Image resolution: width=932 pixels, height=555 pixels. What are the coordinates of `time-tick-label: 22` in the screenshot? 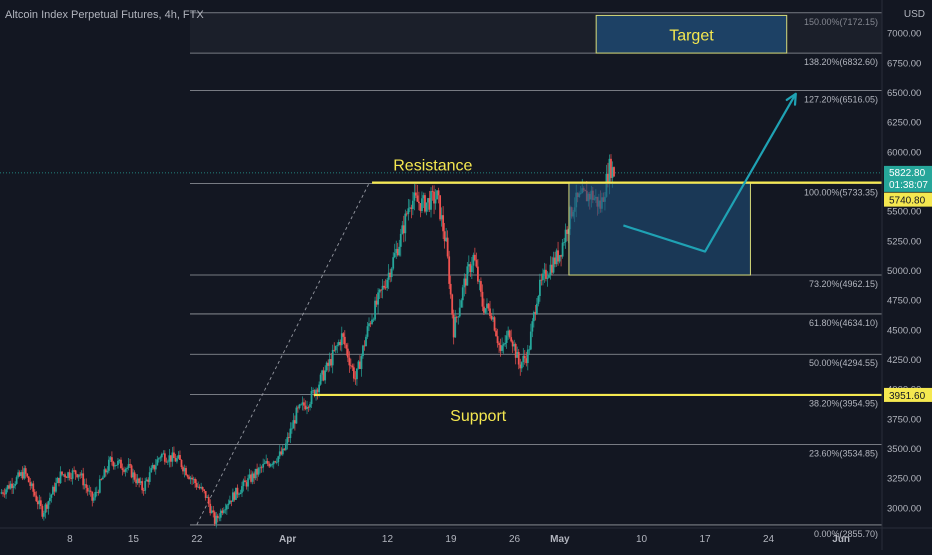 It's located at (197, 539).